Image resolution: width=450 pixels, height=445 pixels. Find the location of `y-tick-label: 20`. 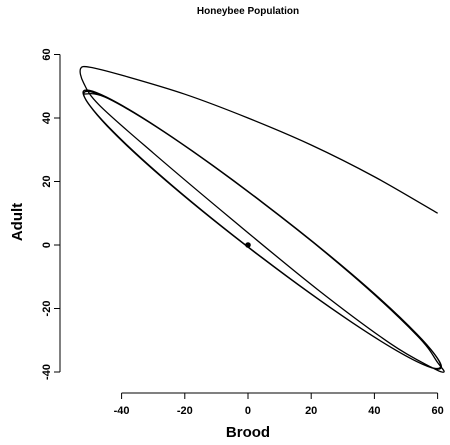

y-tick-label: 20 is located at coordinates (47, 181).